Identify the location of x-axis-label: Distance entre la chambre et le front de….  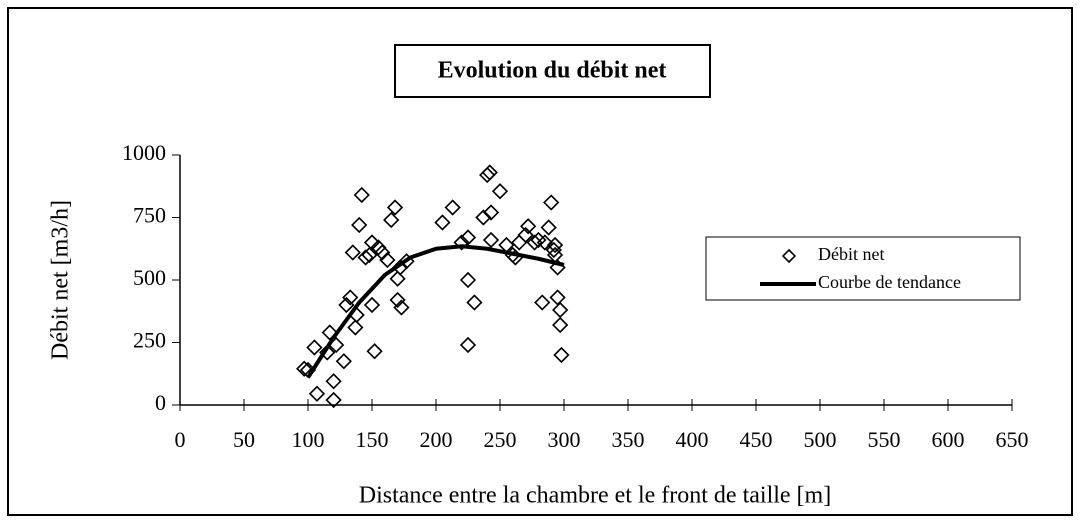
(595, 496).